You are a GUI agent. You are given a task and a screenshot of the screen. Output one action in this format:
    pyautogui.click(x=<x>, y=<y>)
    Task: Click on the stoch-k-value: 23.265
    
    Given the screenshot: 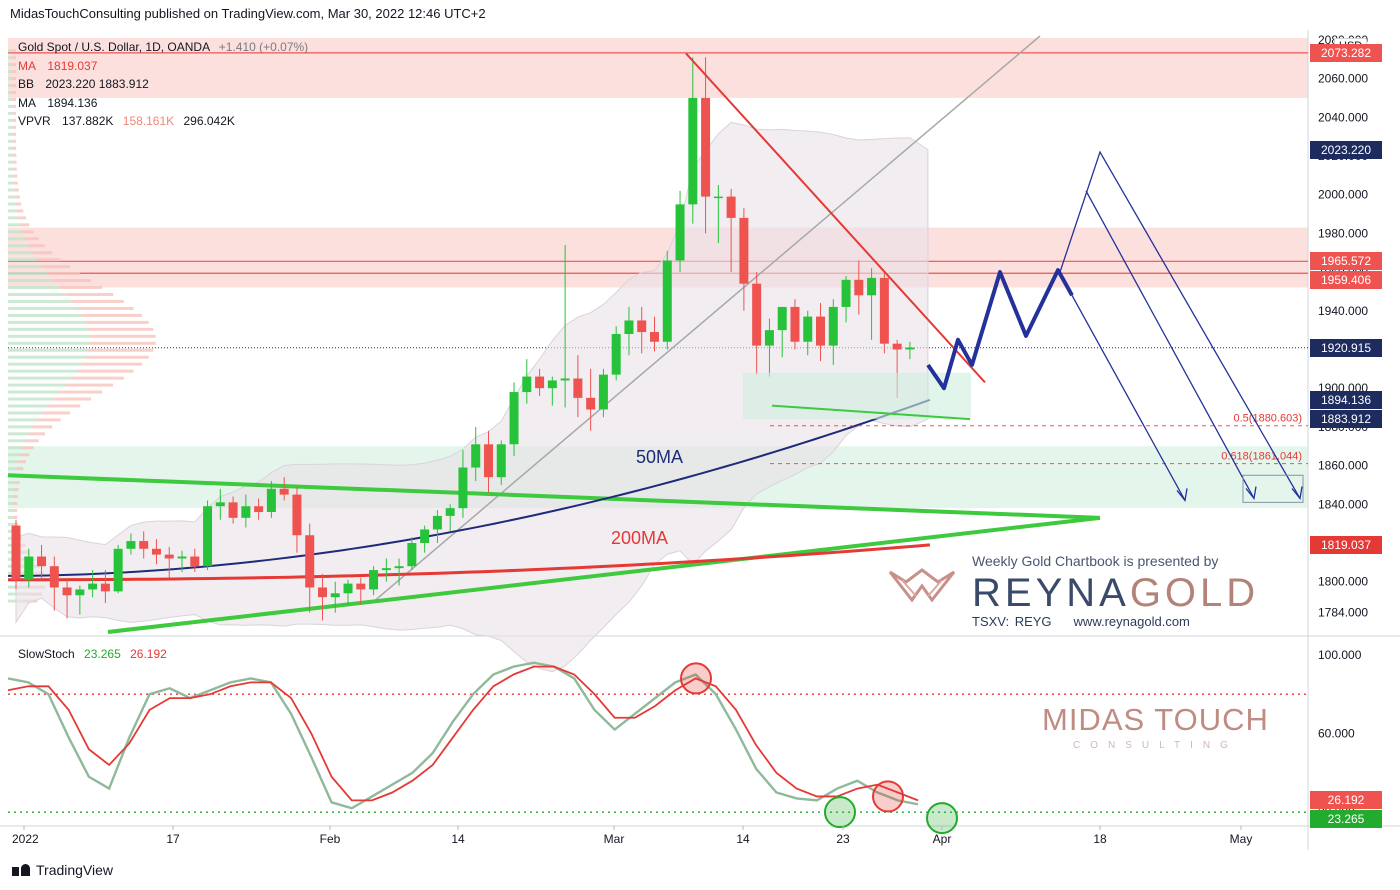 What is the action you would take?
    pyautogui.click(x=102, y=654)
    